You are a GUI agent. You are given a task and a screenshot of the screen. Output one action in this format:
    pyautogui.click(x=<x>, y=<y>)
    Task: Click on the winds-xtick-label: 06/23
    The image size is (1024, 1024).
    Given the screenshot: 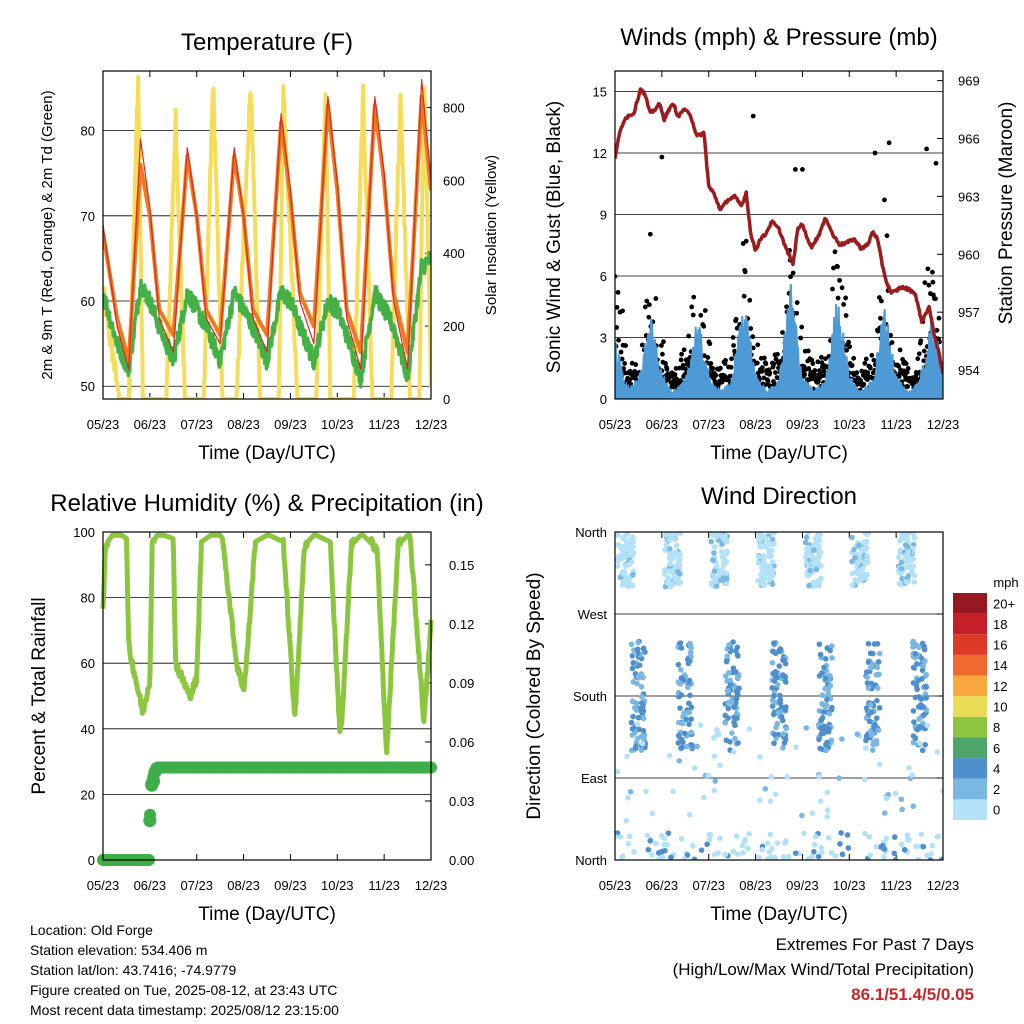 What is the action you would take?
    pyautogui.click(x=662, y=424)
    